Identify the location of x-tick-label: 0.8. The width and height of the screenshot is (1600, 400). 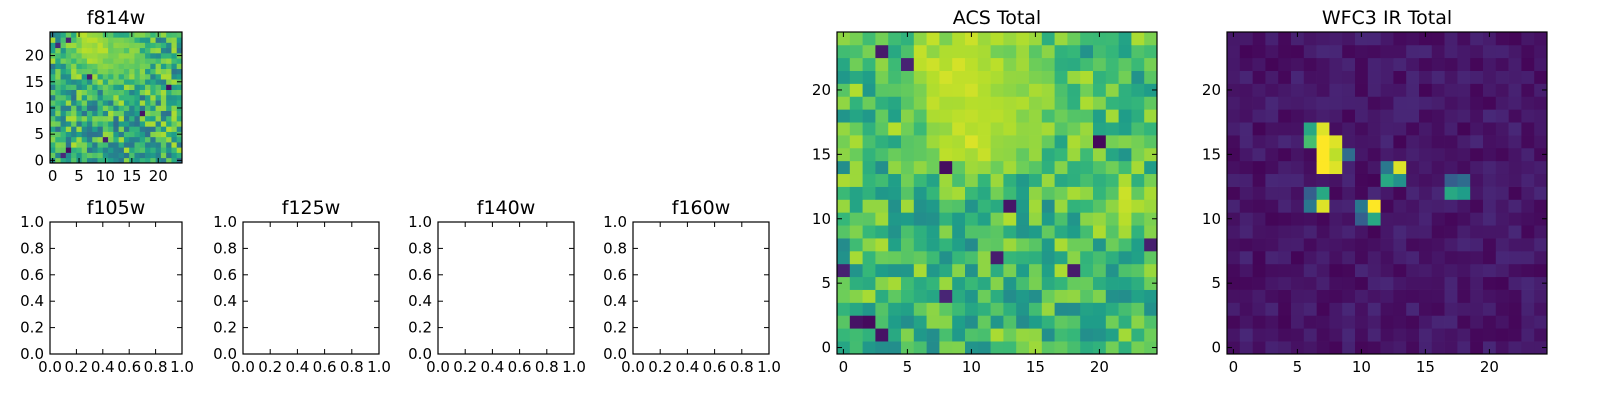
(547, 367).